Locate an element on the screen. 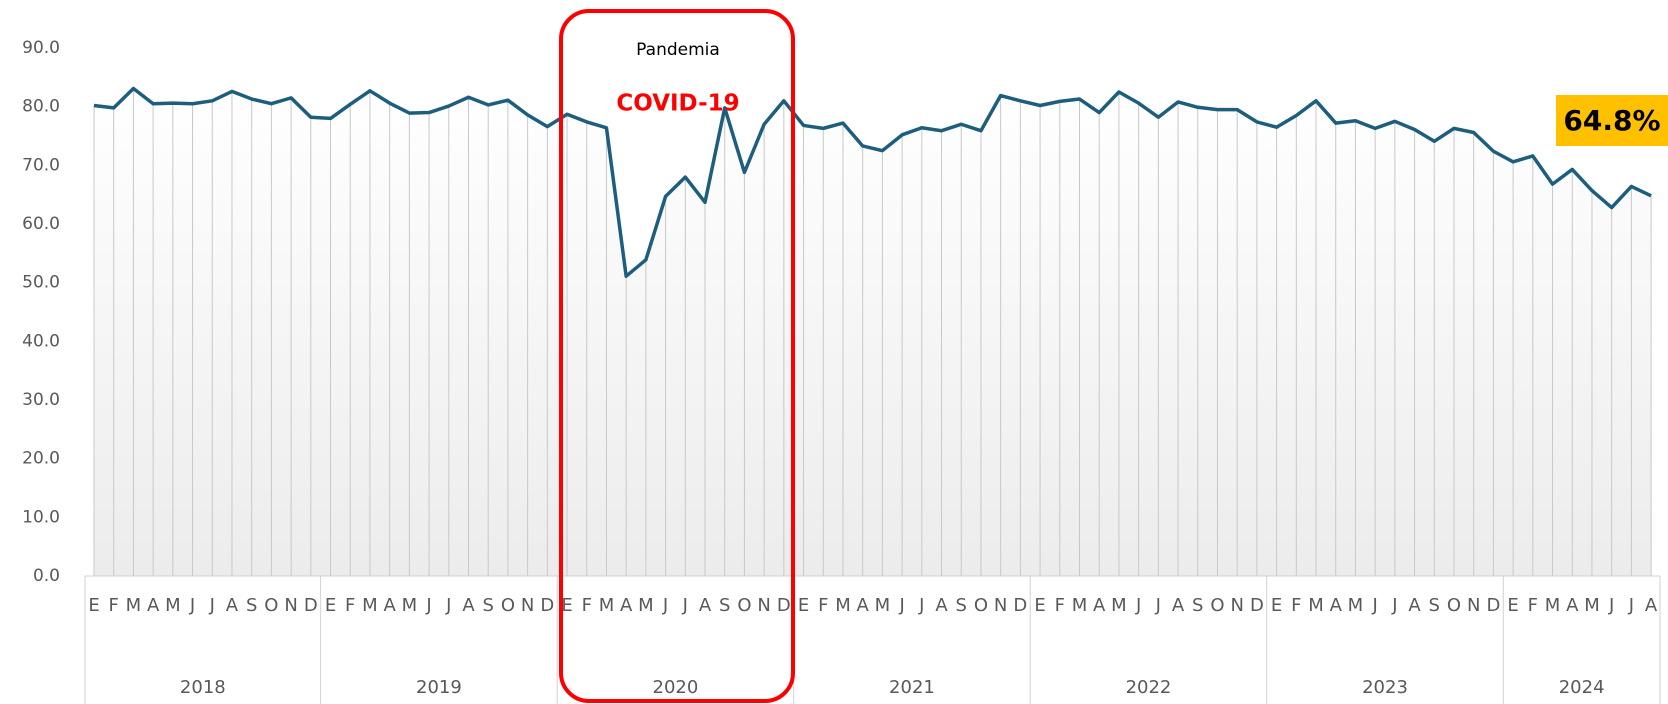 Image resolution: width=1668 pixels, height=704 pixels. y-tick-label: 60.0 is located at coordinates (41, 224).